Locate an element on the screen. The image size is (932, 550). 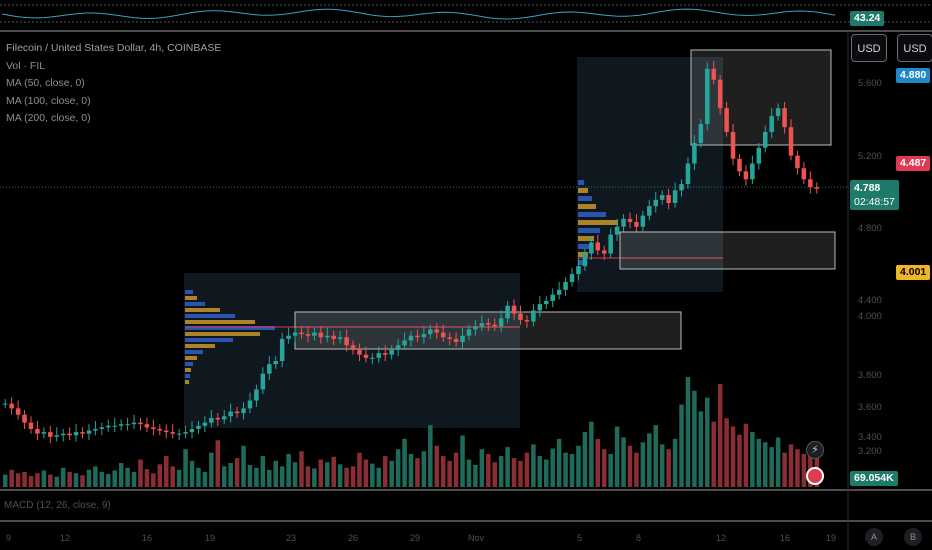
current-price-tag: 4.788 02:48:57 is located at coordinates (874, 195).